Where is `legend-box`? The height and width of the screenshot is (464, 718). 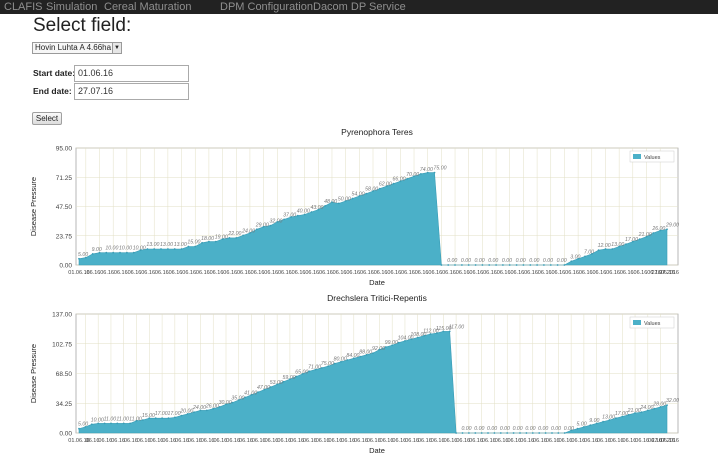
legend-box is located at coordinates (652, 156).